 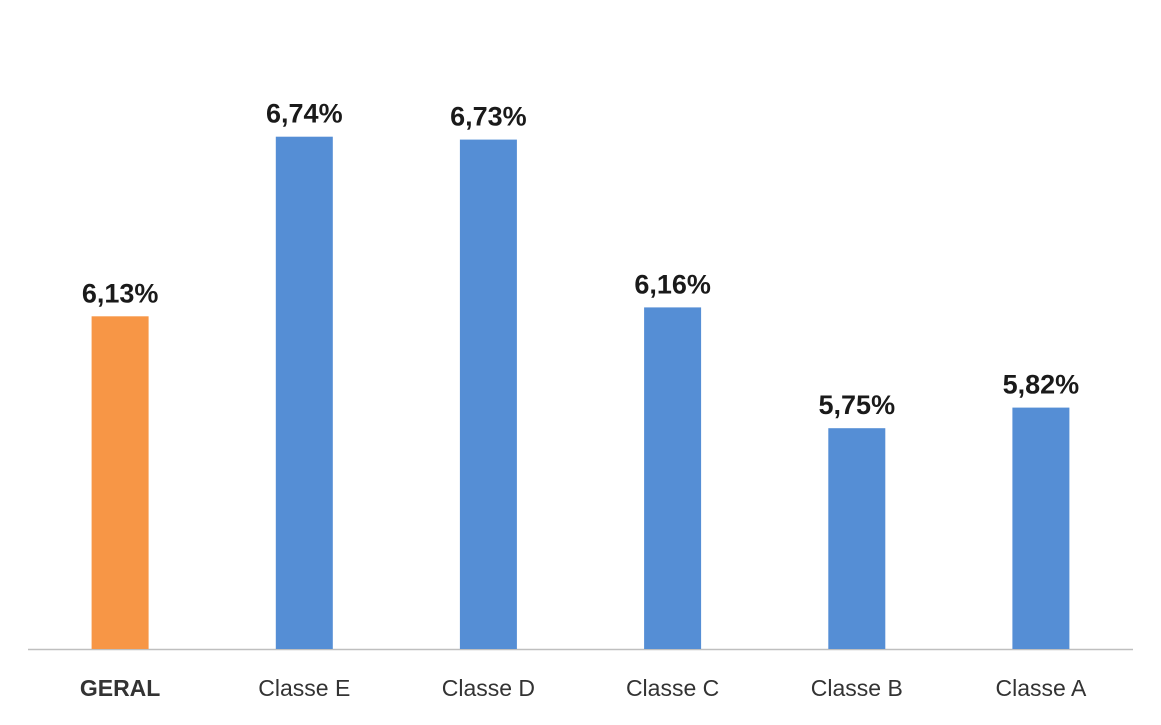 I want to click on bar-classe-e, so click(x=304, y=392).